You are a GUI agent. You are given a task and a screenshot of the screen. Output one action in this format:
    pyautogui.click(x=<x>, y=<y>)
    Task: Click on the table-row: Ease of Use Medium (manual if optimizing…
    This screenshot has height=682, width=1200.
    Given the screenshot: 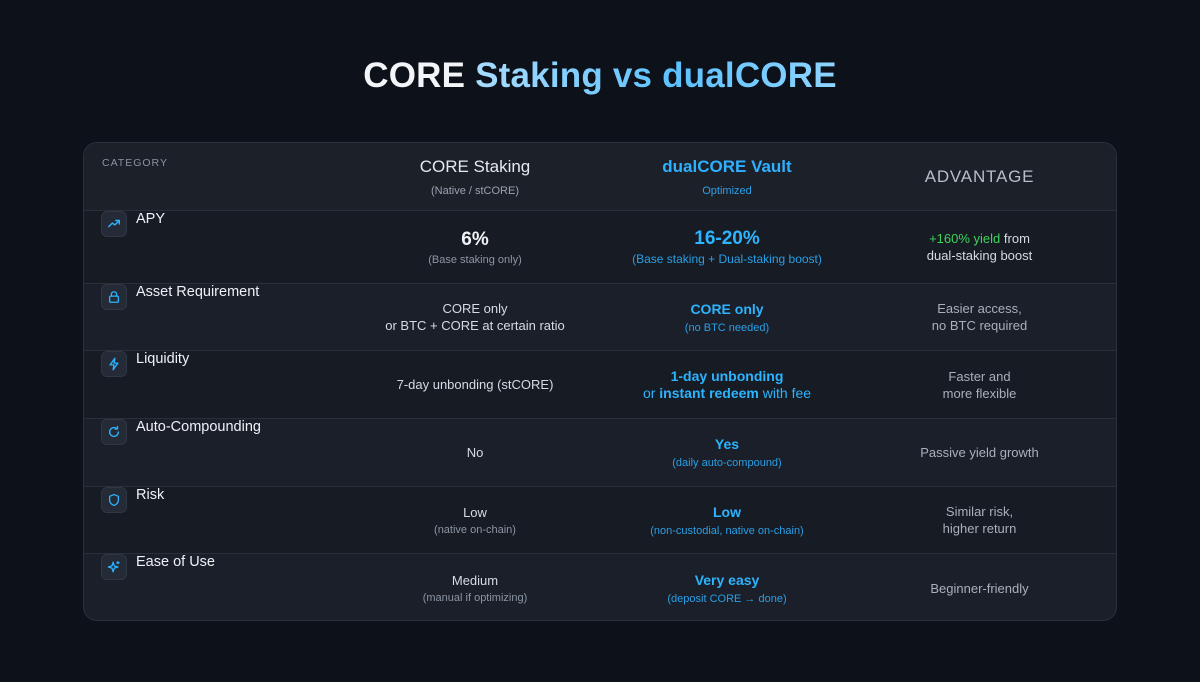 What is the action you would take?
    pyautogui.click(x=600, y=586)
    